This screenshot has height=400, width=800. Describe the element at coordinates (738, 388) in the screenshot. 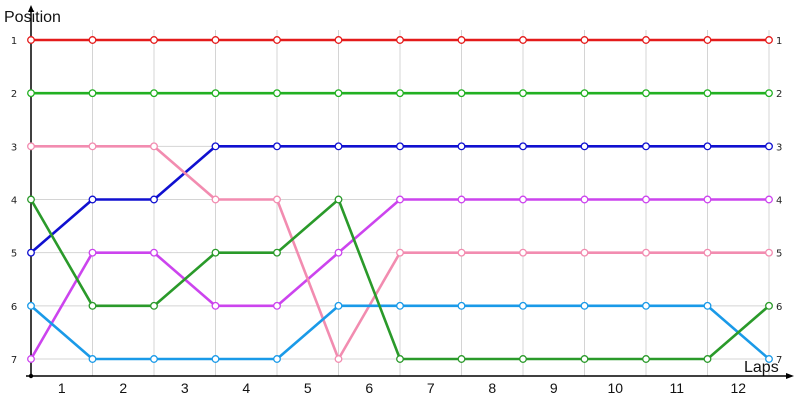

I see `x-tick-label: 12` at that location.